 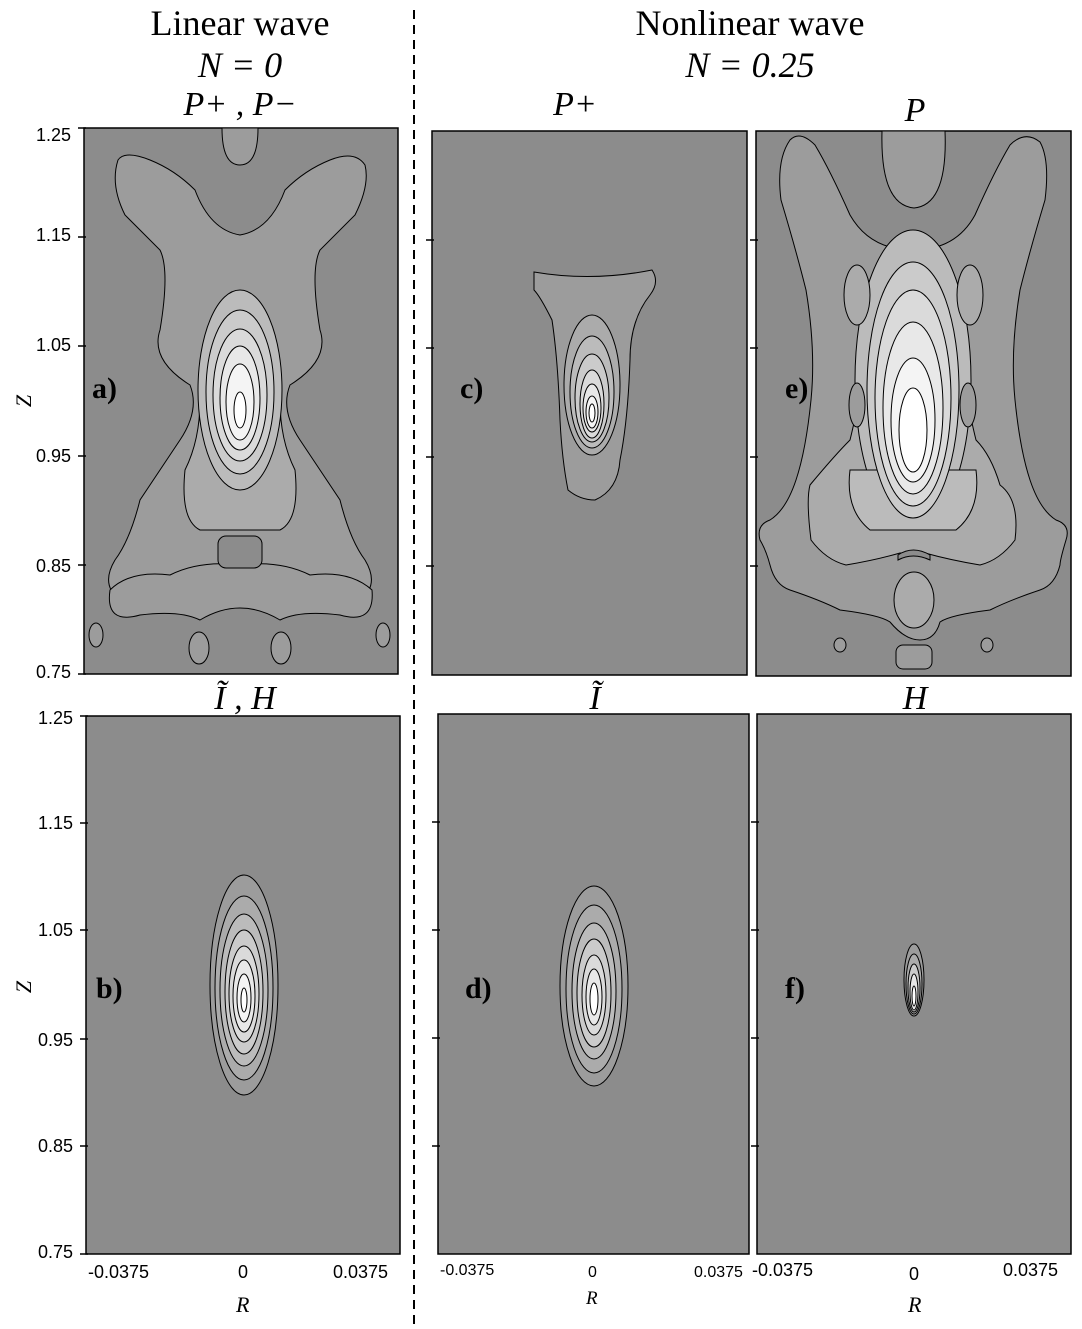 What do you see at coordinates (750, 23) in the screenshot?
I see `nonlinear-title: Nonlinear wave` at bounding box center [750, 23].